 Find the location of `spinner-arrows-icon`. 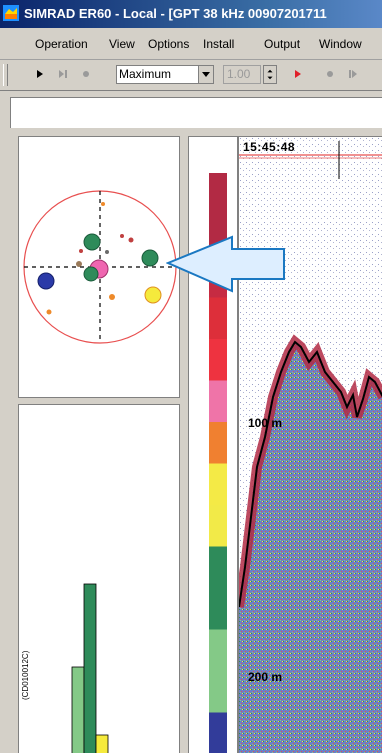

spinner-arrows-icon is located at coordinates (270, 74).